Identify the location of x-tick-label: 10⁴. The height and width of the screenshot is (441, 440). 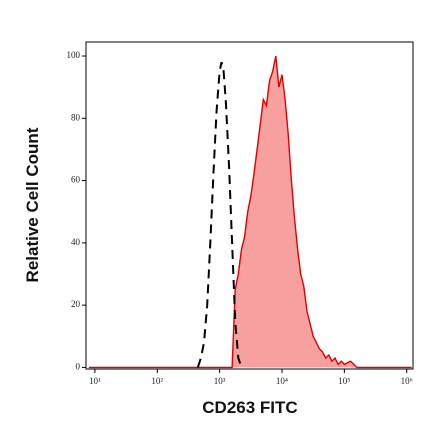
(282, 381).